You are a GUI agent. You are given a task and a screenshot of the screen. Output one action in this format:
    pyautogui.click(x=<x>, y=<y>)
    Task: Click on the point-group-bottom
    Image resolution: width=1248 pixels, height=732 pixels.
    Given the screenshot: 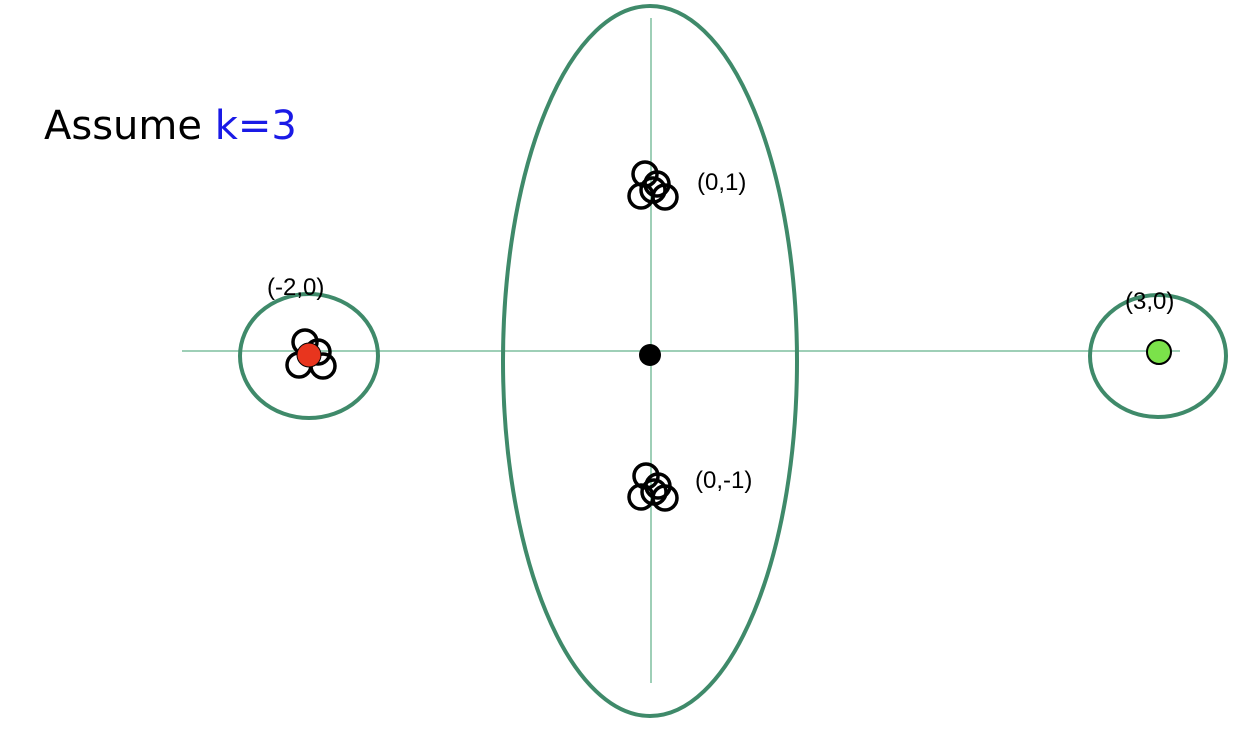 What is the action you would take?
    pyautogui.click(x=653, y=487)
    